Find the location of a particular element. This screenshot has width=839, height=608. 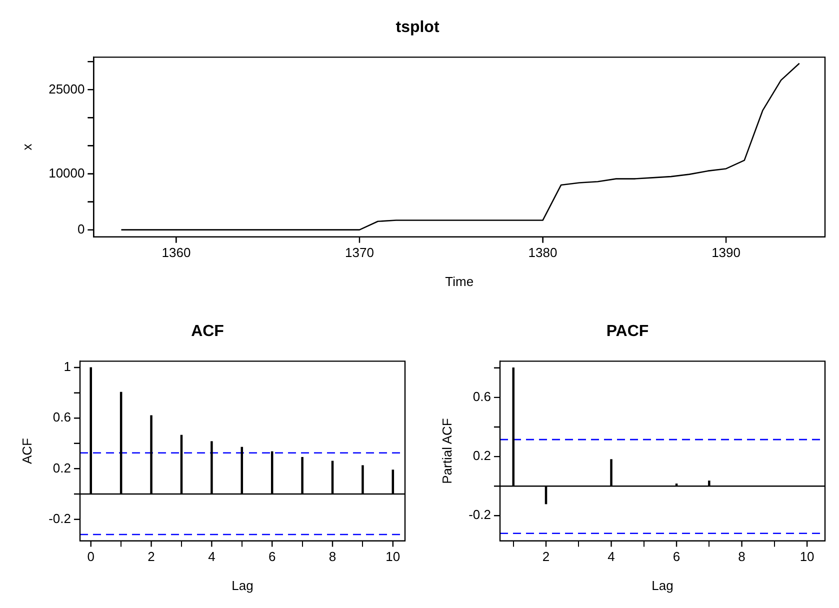

chart-title: tsplot is located at coordinates (418, 27).